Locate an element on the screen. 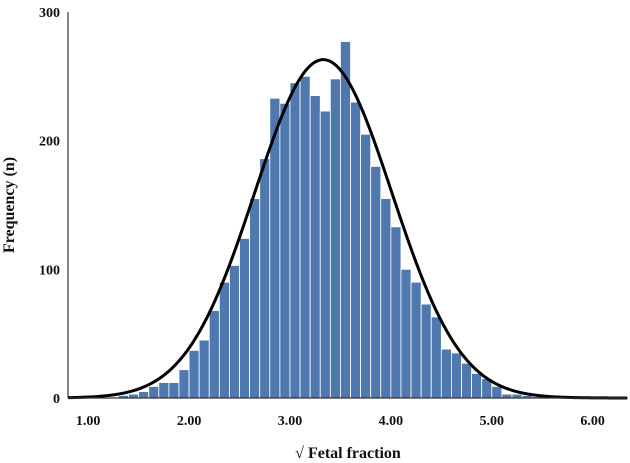 The image size is (630, 463). x-tick-label: 4.00 is located at coordinates (391, 421).